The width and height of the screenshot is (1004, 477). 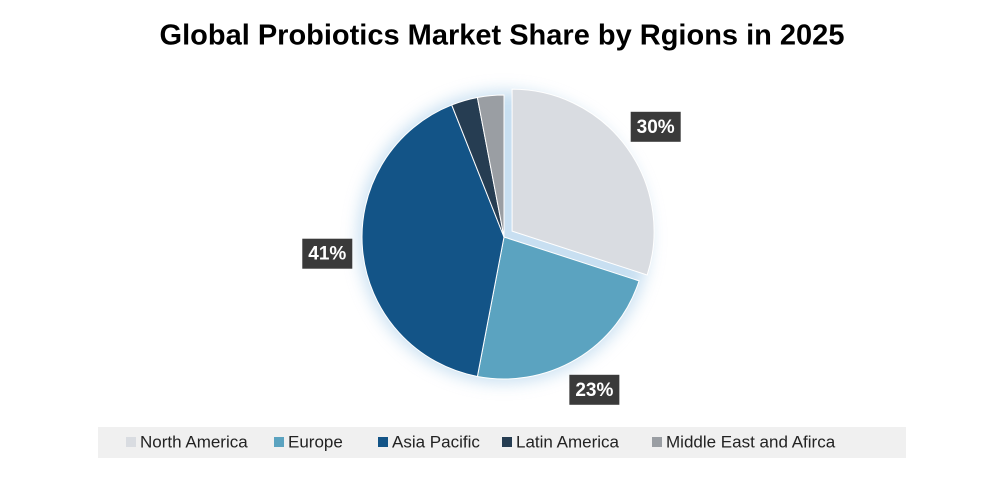 What do you see at coordinates (751, 441) in the screenshot?
I see `legend-label: Middle East and Afirca` at bounding box center [751, 441].